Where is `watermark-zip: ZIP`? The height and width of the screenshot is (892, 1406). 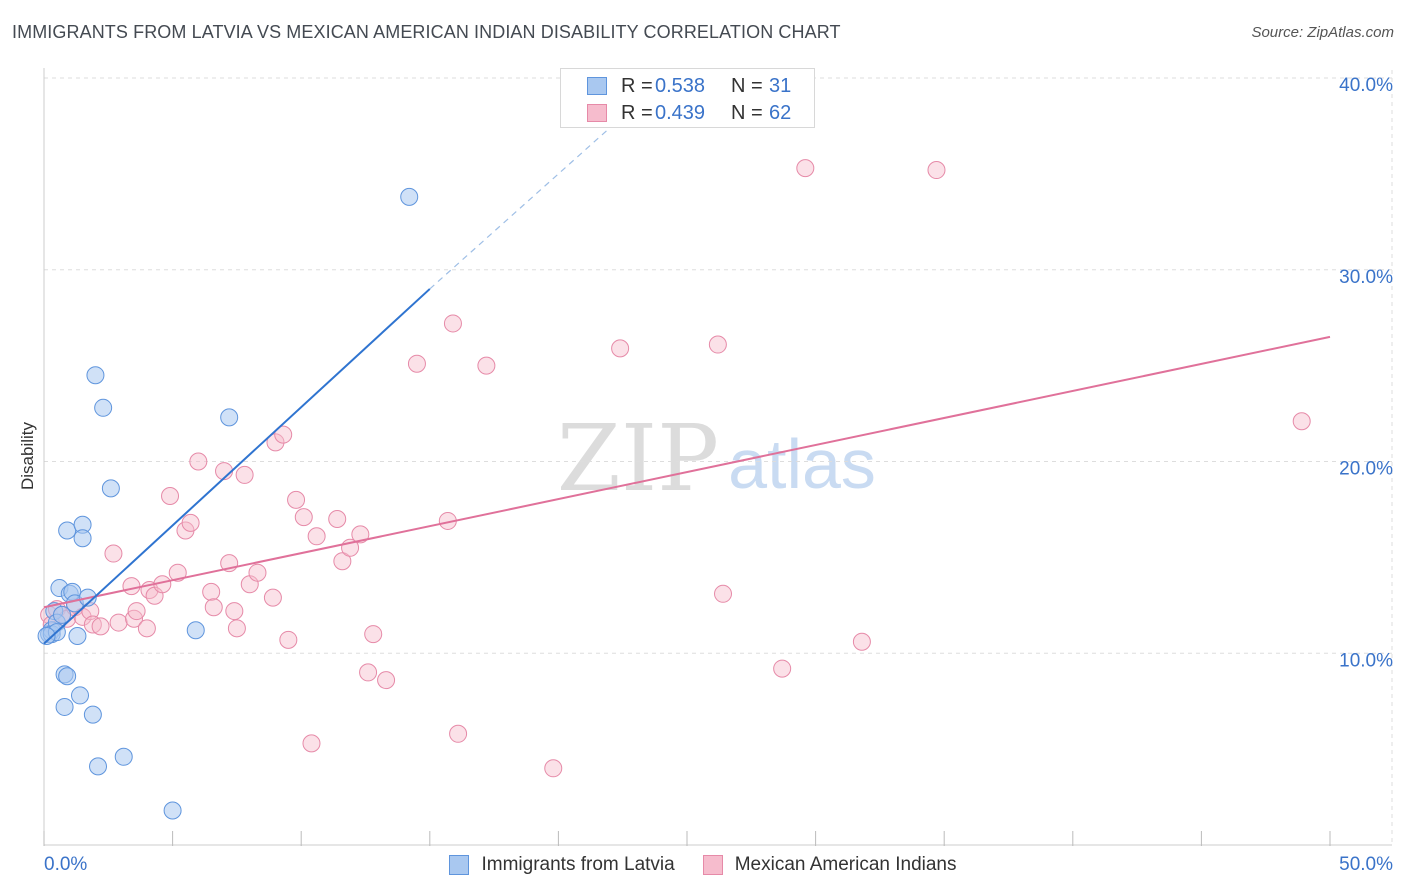 watermark-zip: ZIP is located at coordinates (638, 458).